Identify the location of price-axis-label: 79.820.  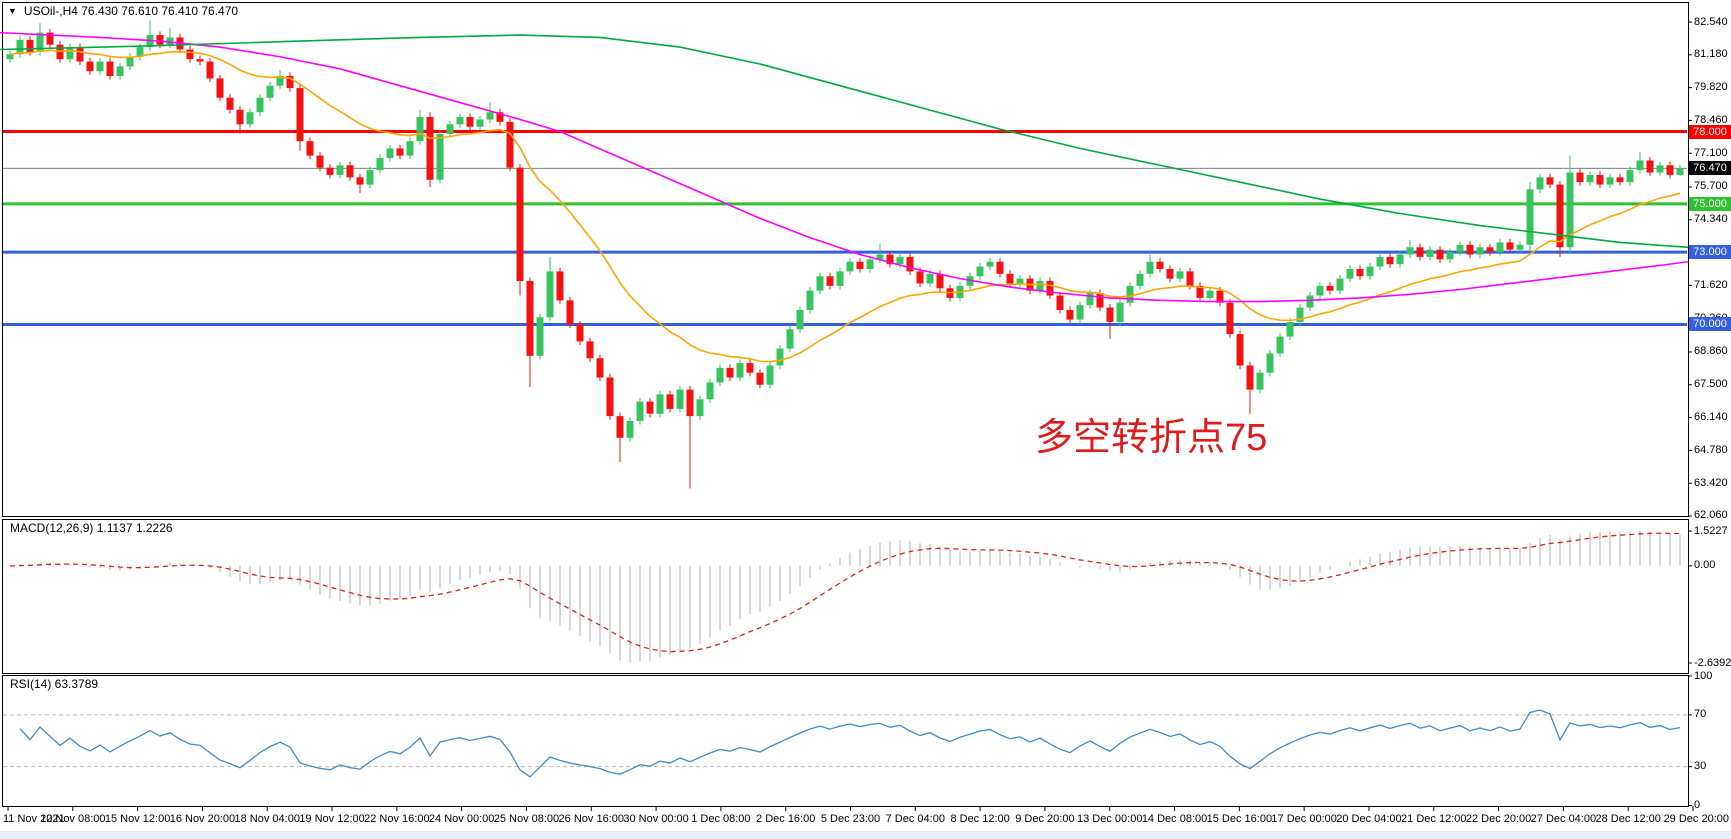
(1711, 87).